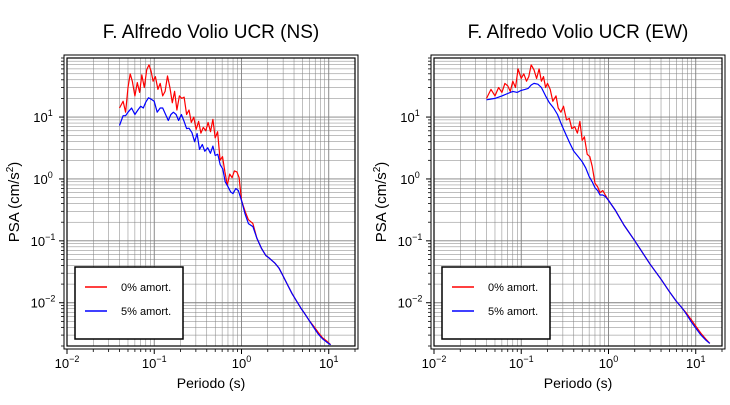 The height and width of the screenshot is (405, 730). I want to click on chart-title: F. Alfredo Volio UCR (EW), so click(578, 32).